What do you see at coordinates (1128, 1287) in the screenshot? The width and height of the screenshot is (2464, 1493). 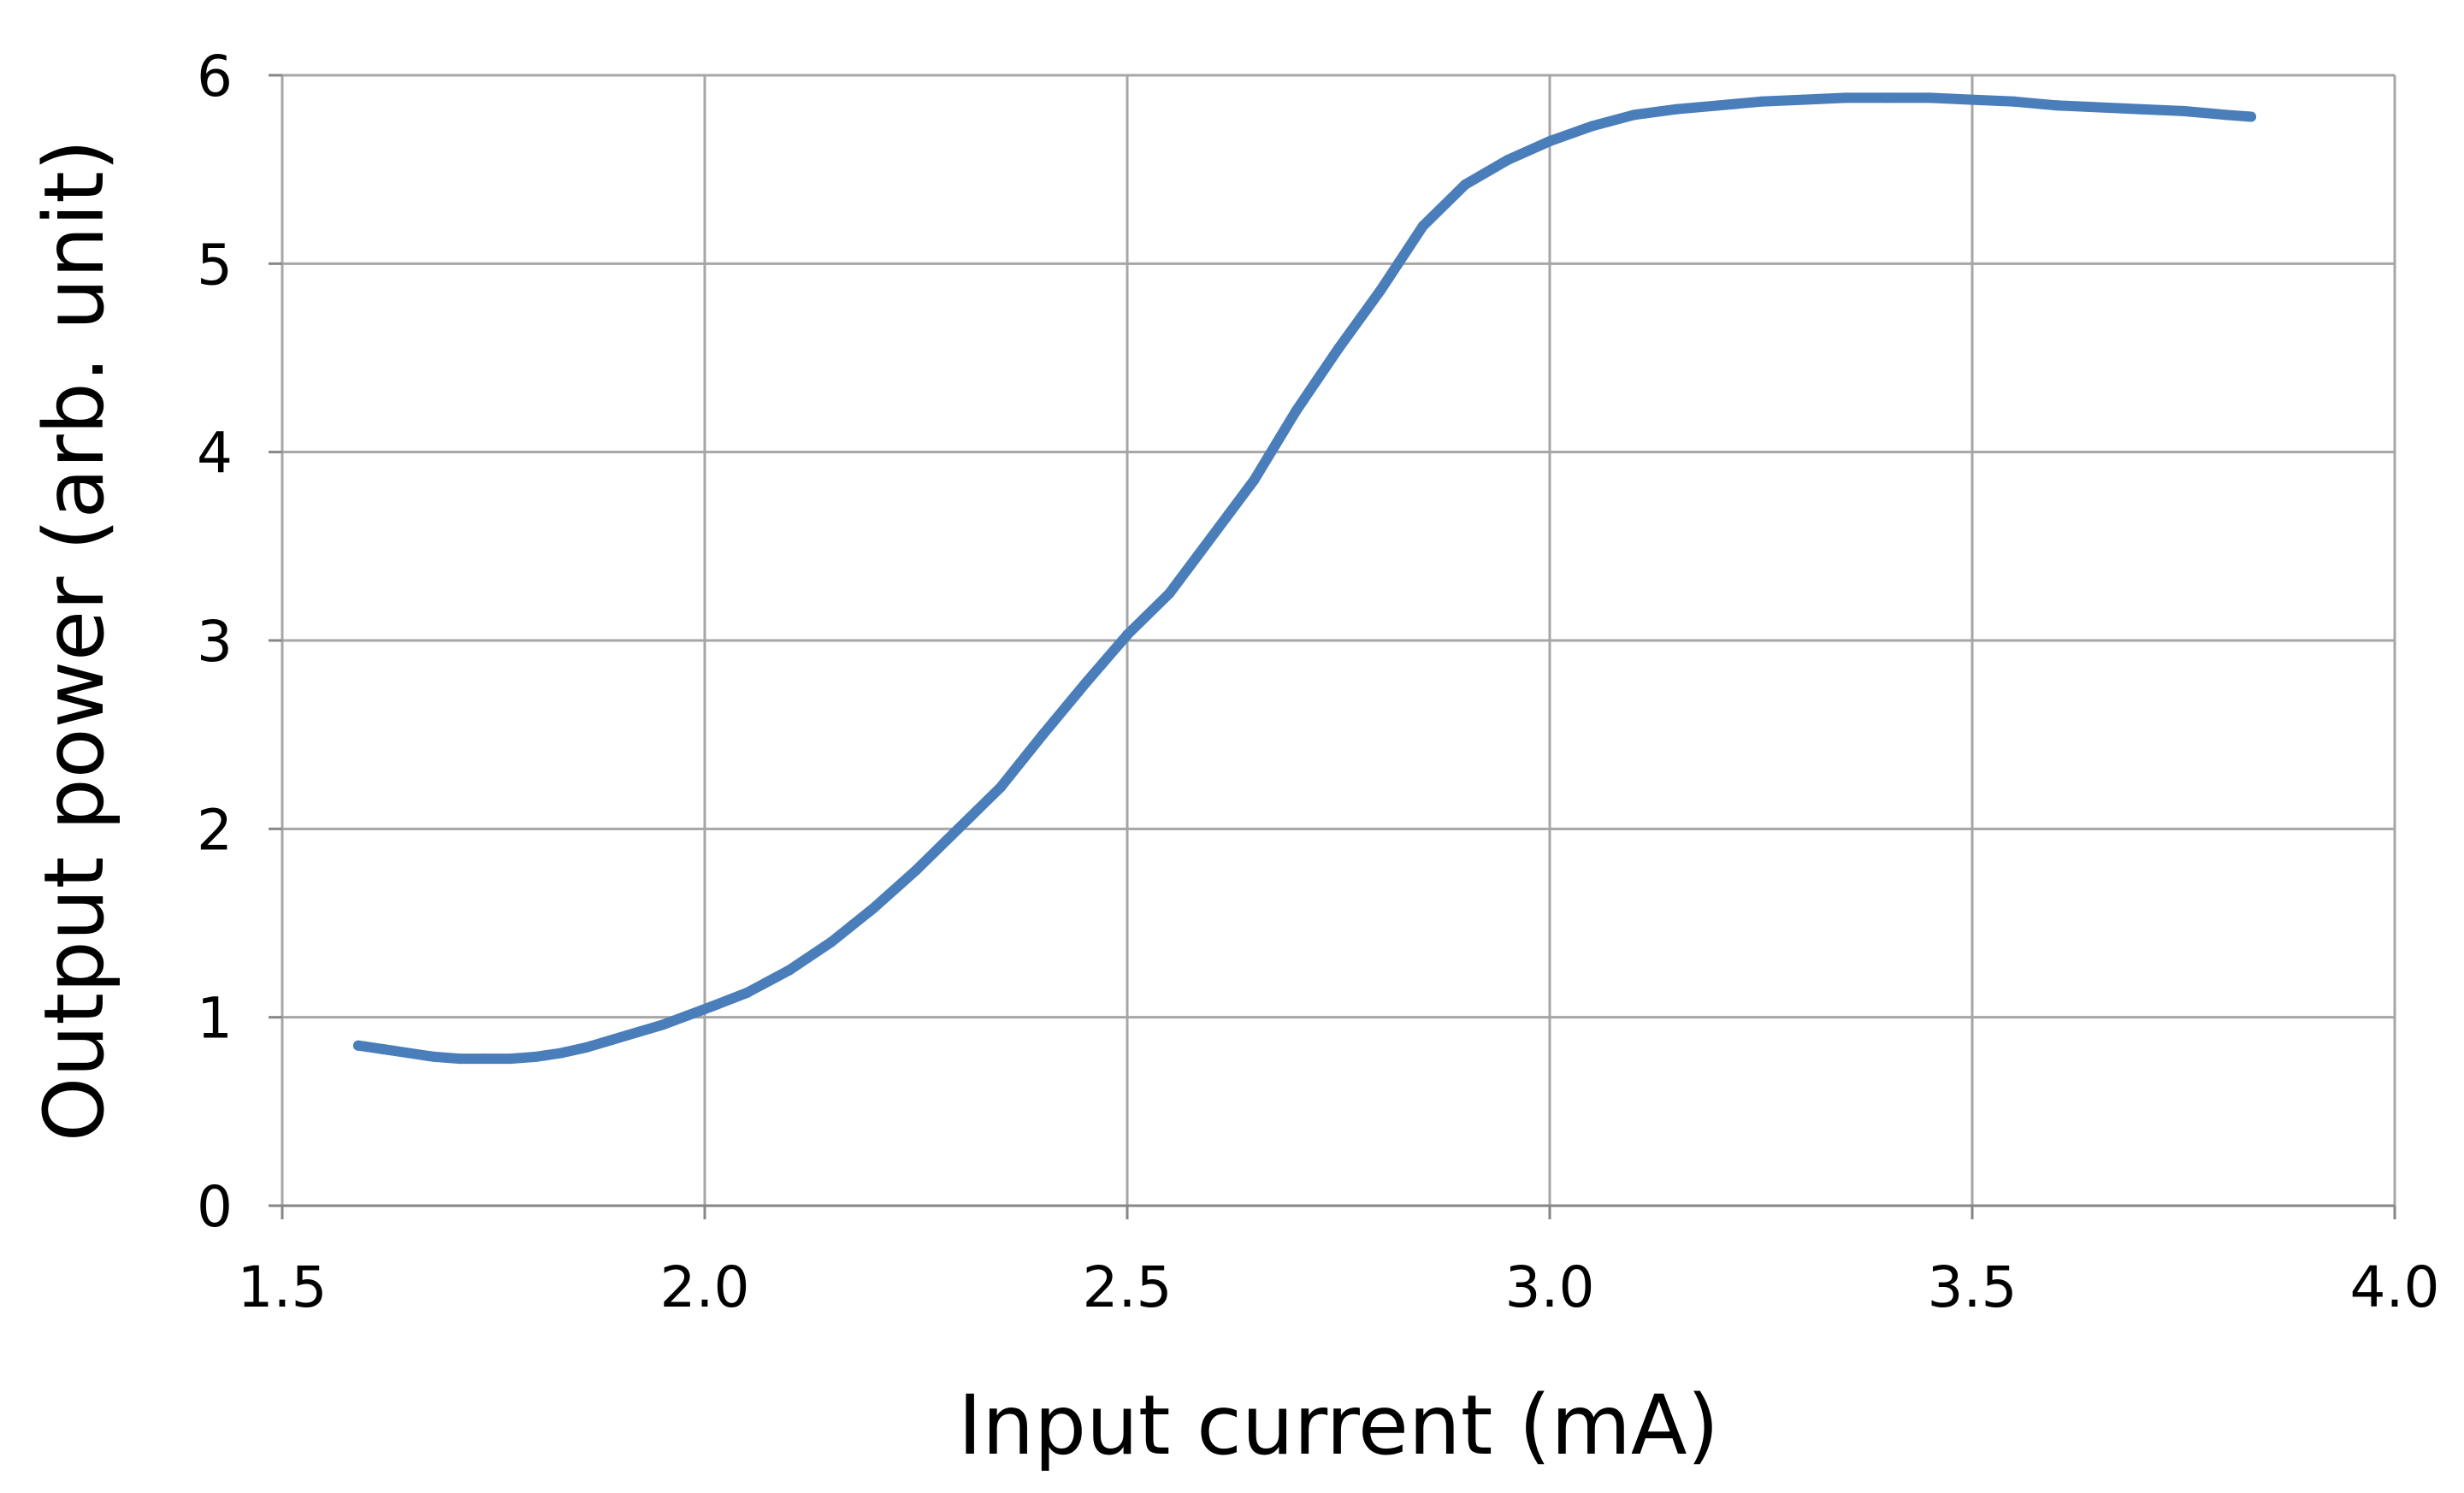 I see `x-tick-label: 2.5` at bounding box center [1128, 1287].